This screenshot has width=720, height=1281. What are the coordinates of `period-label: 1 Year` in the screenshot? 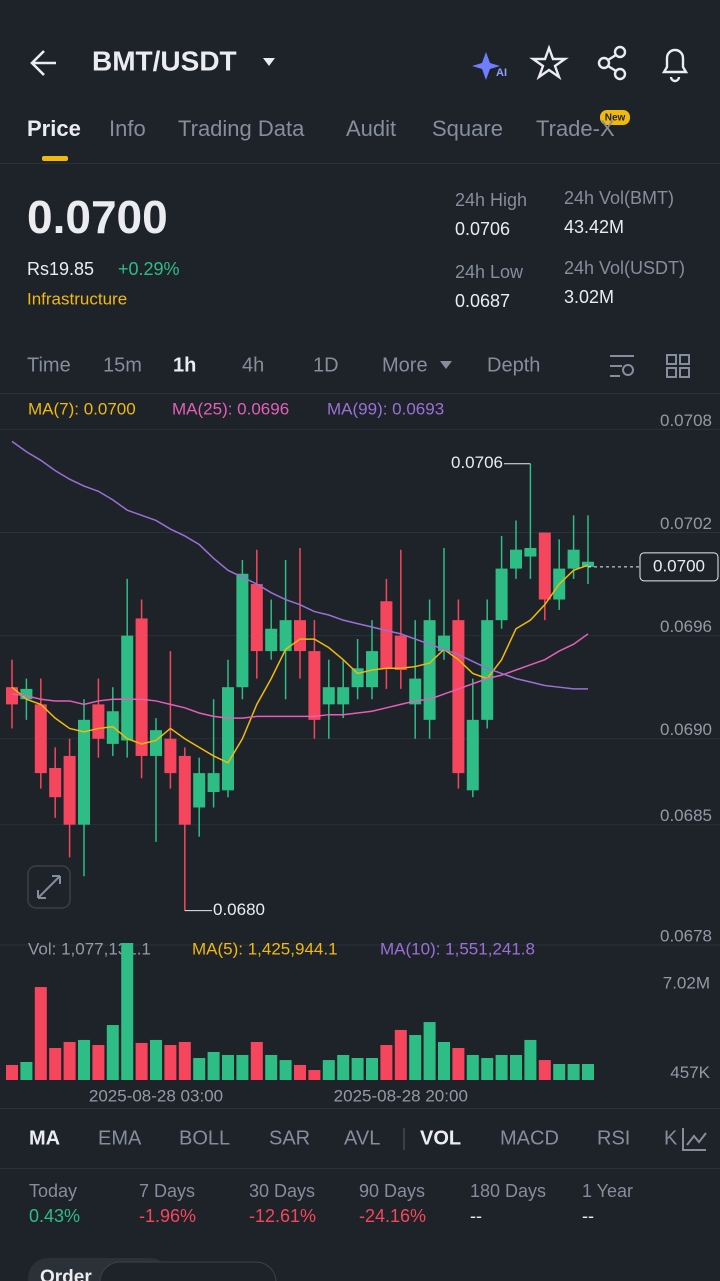 It's located at (607, 1191).